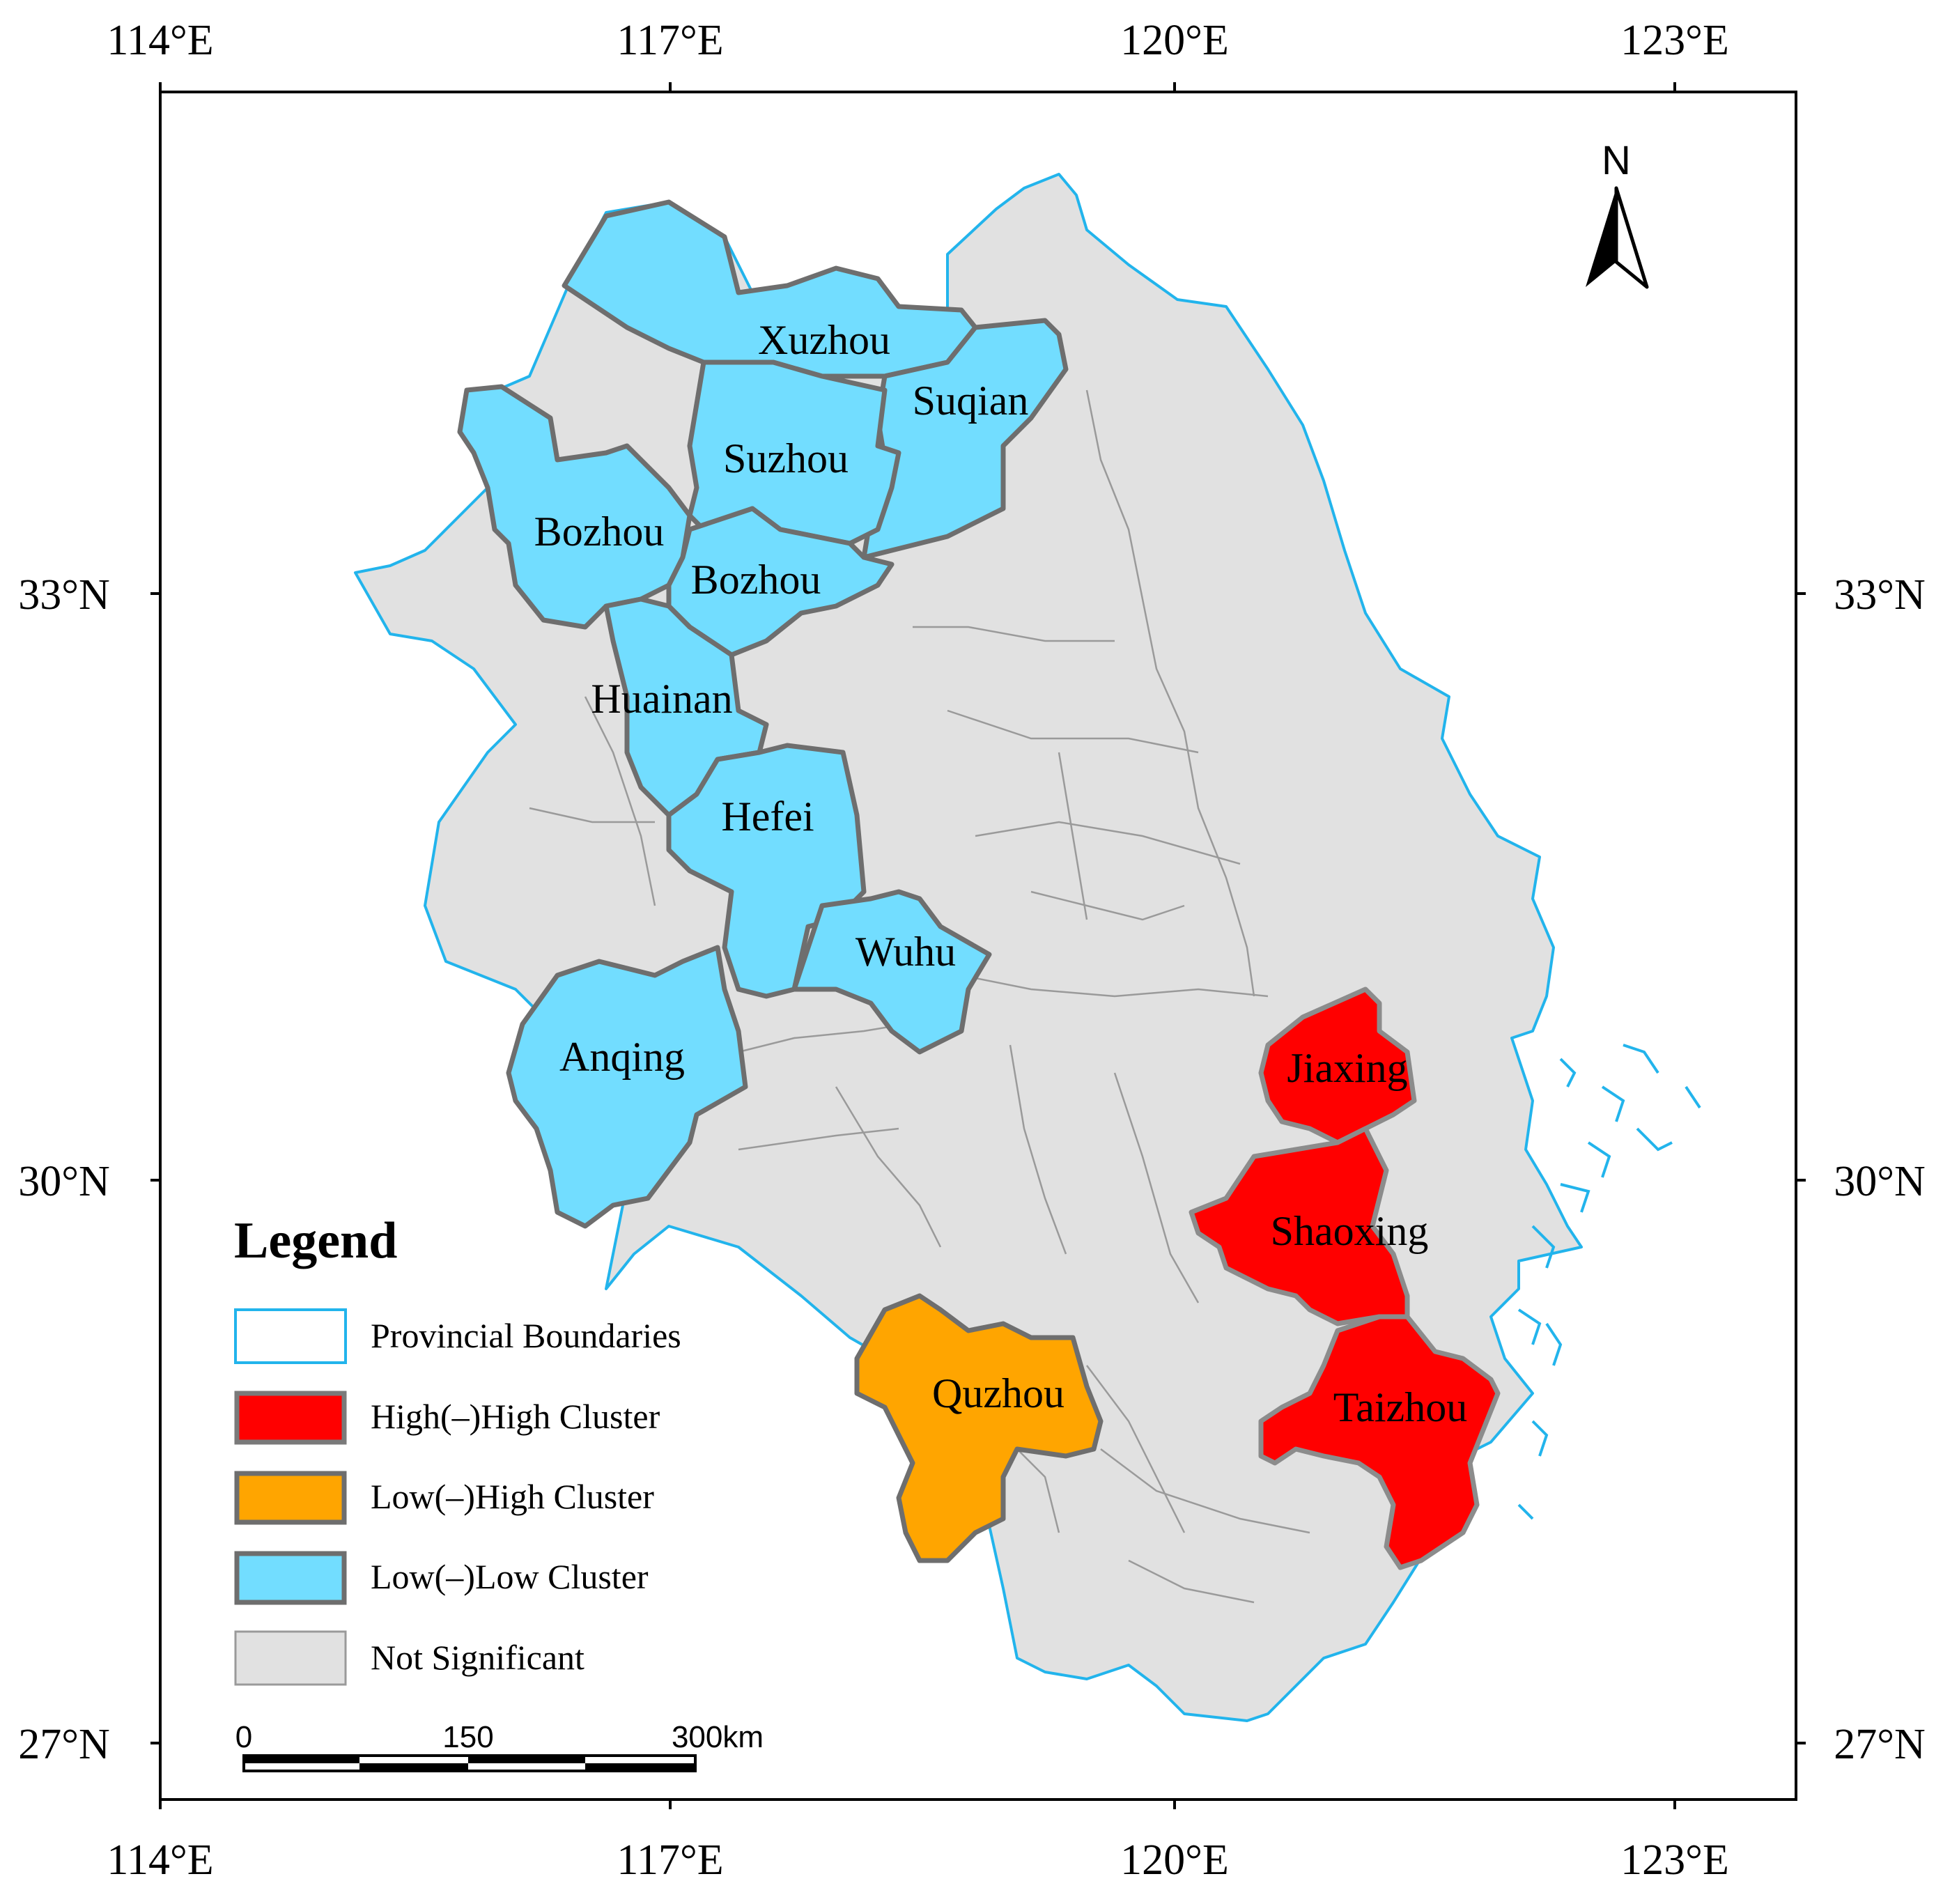 The image size is (1943, 1904). I want to click on lon-label-bottom-4: 123°E, so click(1674, 1860).